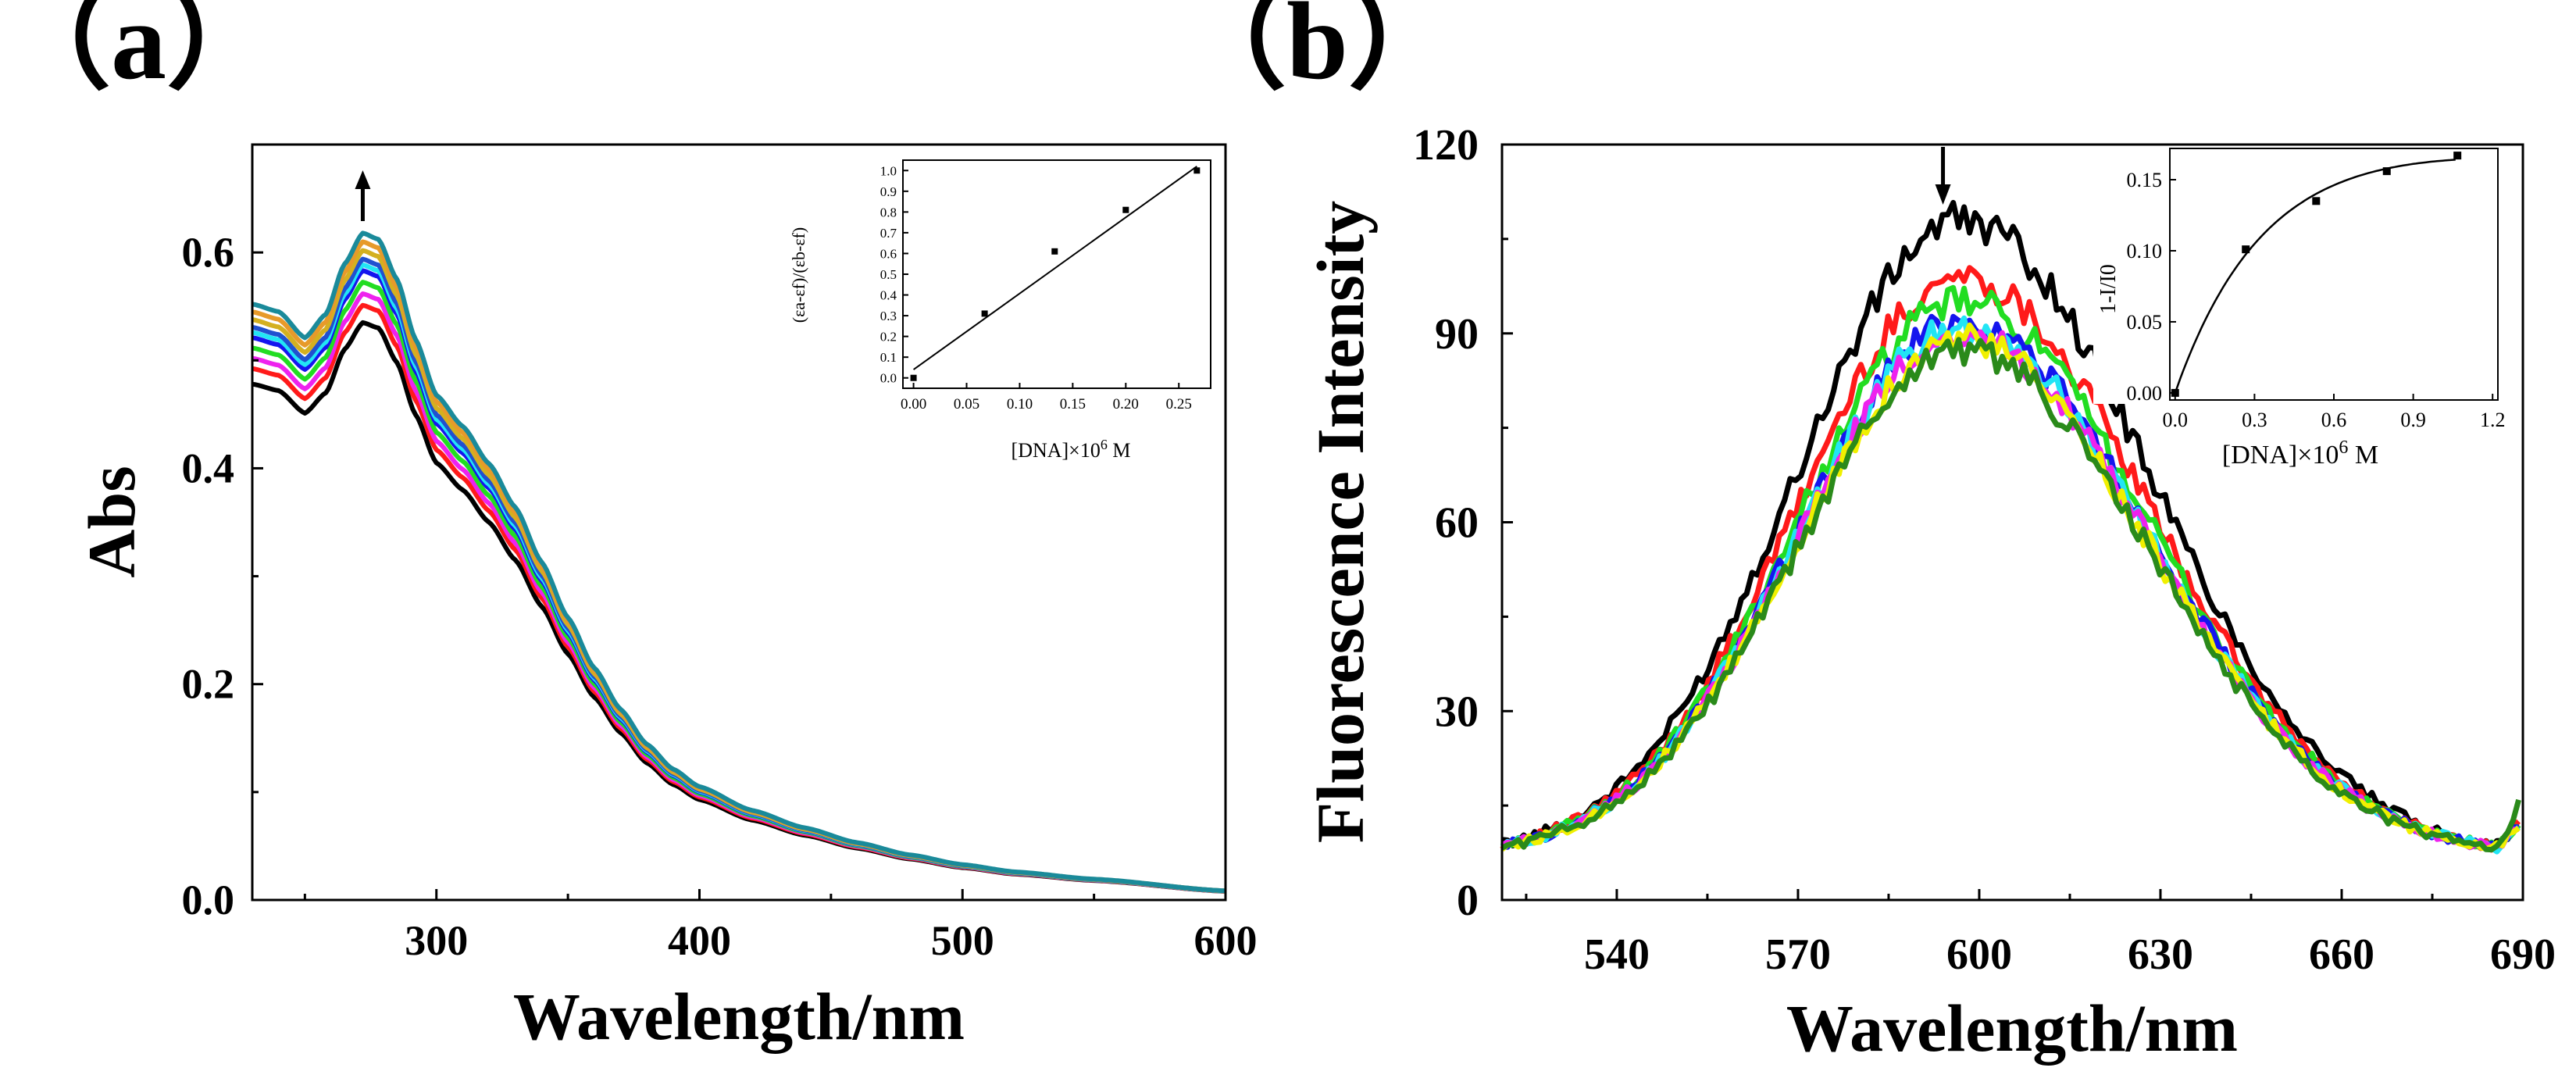  What do you see at coordinates (1979, 955) in the screenshot?
I see `panel-b-x-tick-label: 600` at bounding box center [1979, 955].